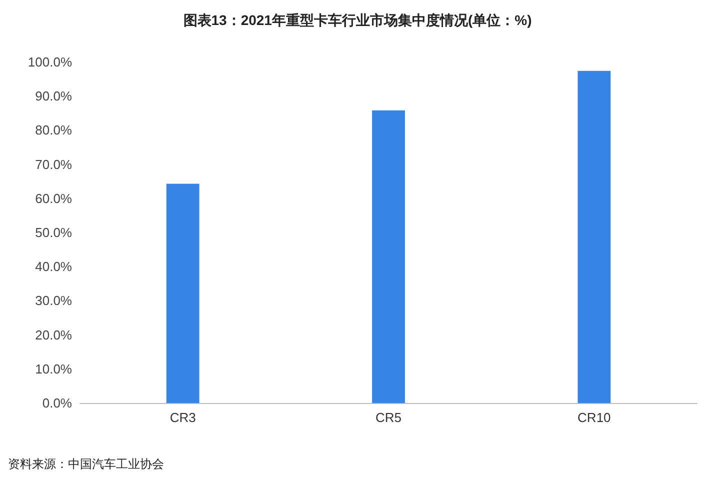 This screenshot has width=715, height=488. I want to click on y-tick-label: 0.0%, so click(57, 403).